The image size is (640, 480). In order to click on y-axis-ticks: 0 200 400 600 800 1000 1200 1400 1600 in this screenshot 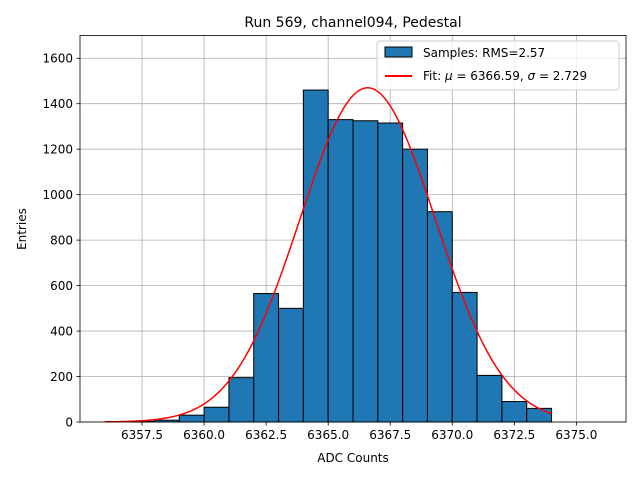, I will do `click(61, 241)`.